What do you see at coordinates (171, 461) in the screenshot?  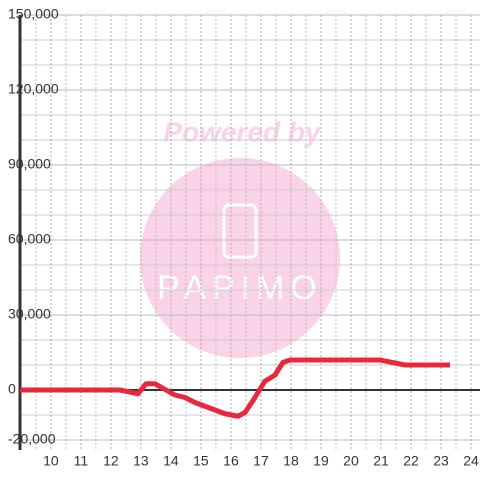 I see `x-tick-label: 14` at bounding box center [171, 461].